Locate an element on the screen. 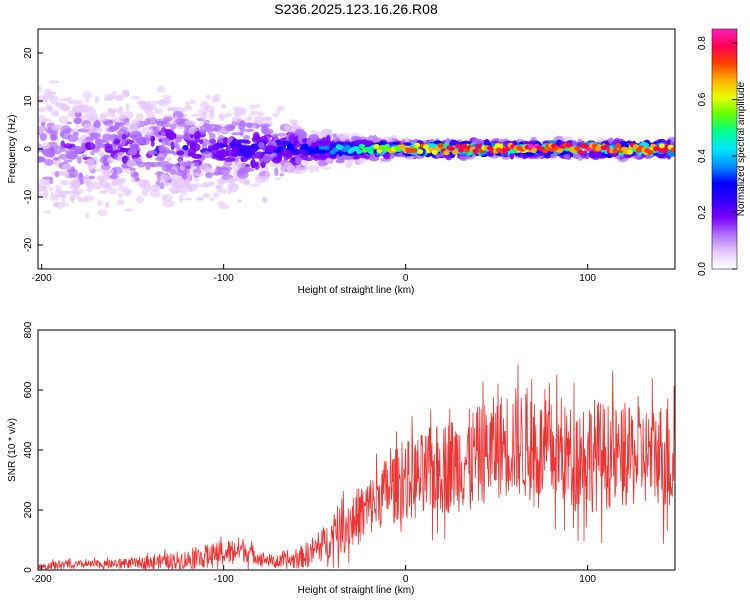  snr-y-tick-label: 600 is located at coordinates (28, 389).